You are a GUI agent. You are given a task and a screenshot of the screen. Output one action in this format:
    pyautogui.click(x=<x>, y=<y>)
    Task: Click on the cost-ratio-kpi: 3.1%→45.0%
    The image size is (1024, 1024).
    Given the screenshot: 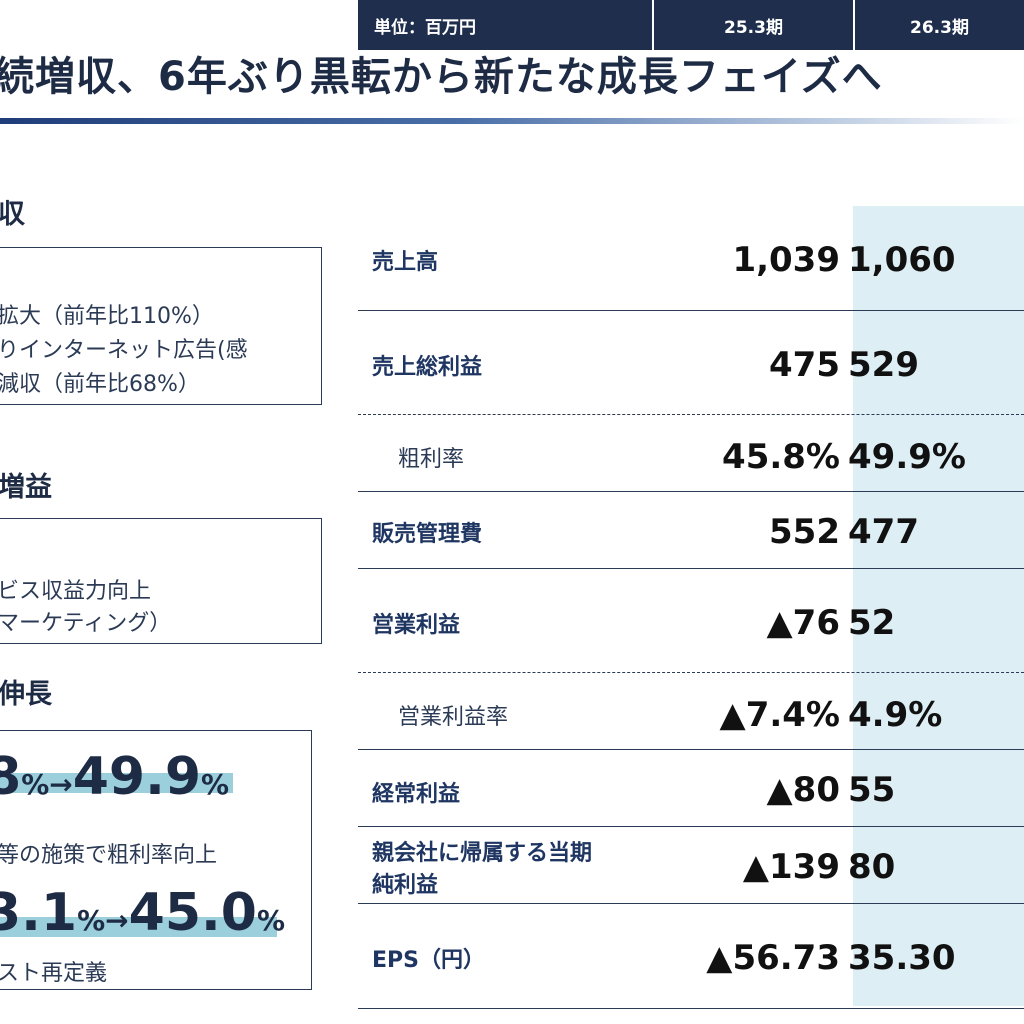 What is the action you would take?
    pyautogui.click(x=143, y=913)
    